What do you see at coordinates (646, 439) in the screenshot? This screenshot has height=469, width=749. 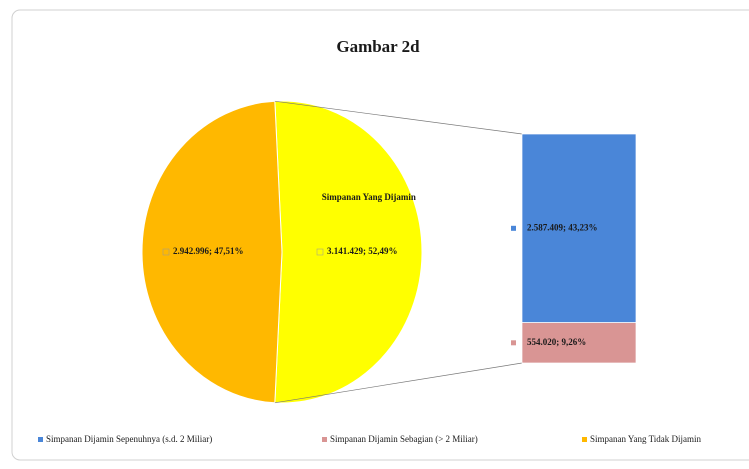 I see `legend-label: Simpanan Yang Tidak Dijamin` at bounding box center [646, 439].